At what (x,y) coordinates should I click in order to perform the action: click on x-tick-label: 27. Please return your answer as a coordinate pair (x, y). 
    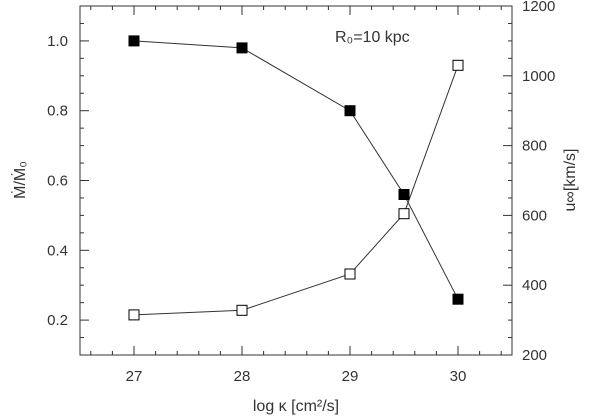
    Looking at the image, I should click on (134, 376).